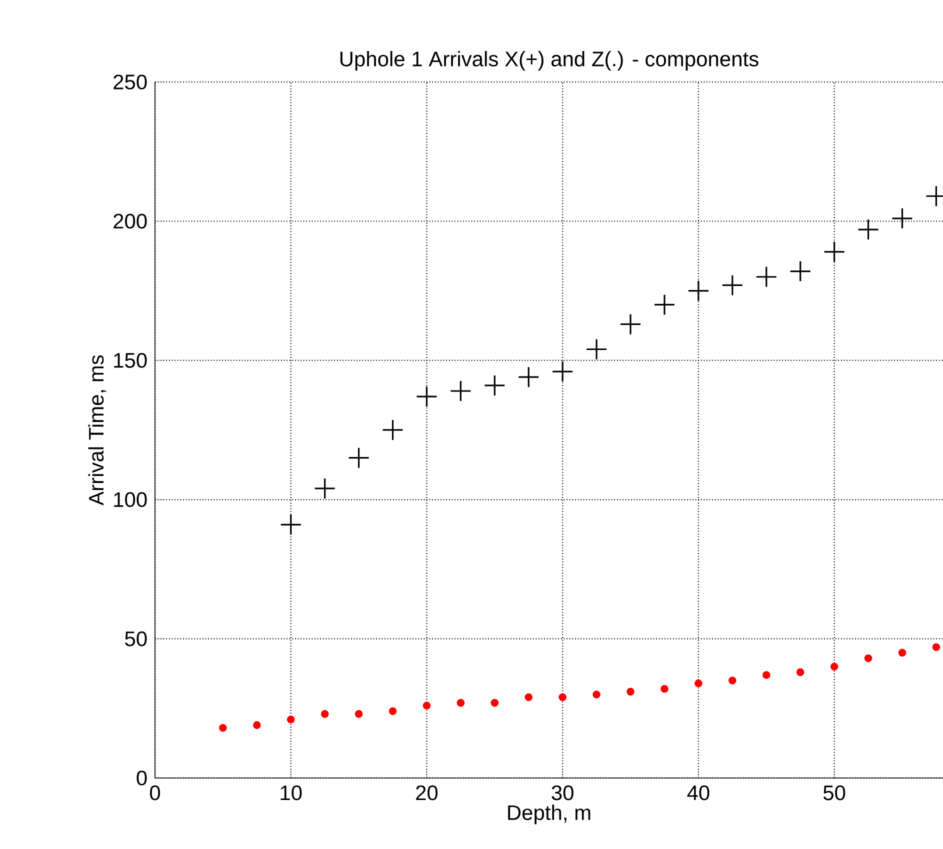 The width and height of the screenshot is (943, 849). Describe the element at coordinates (427, 792) in the screenshot. I see `x-tick-label: 20` at that location.